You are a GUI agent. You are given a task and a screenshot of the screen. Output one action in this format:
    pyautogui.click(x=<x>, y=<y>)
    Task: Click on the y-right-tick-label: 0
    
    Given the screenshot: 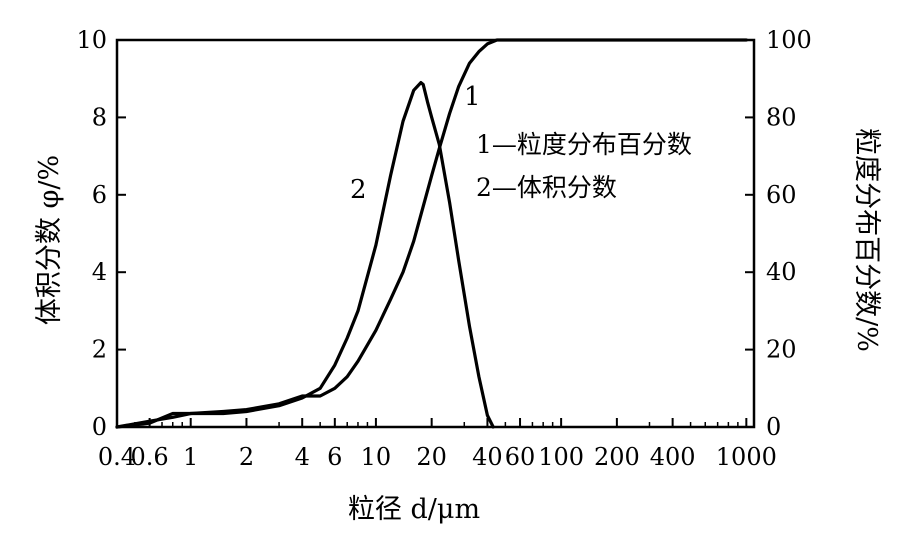 What is the action you would take?
    pyautogui.click(x=773, y=427)
    